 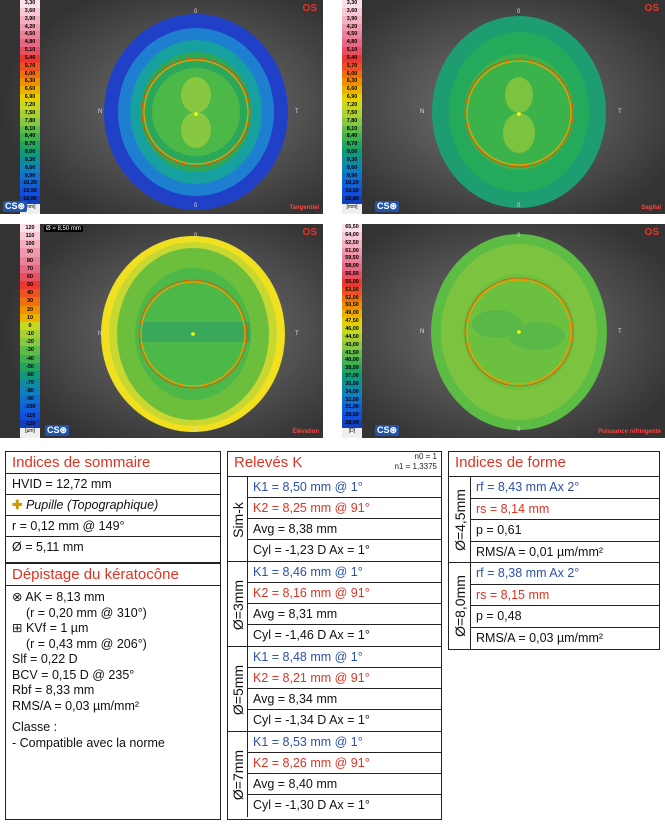 I want to click on scale-cell: 50, so click(x=30, y=285).